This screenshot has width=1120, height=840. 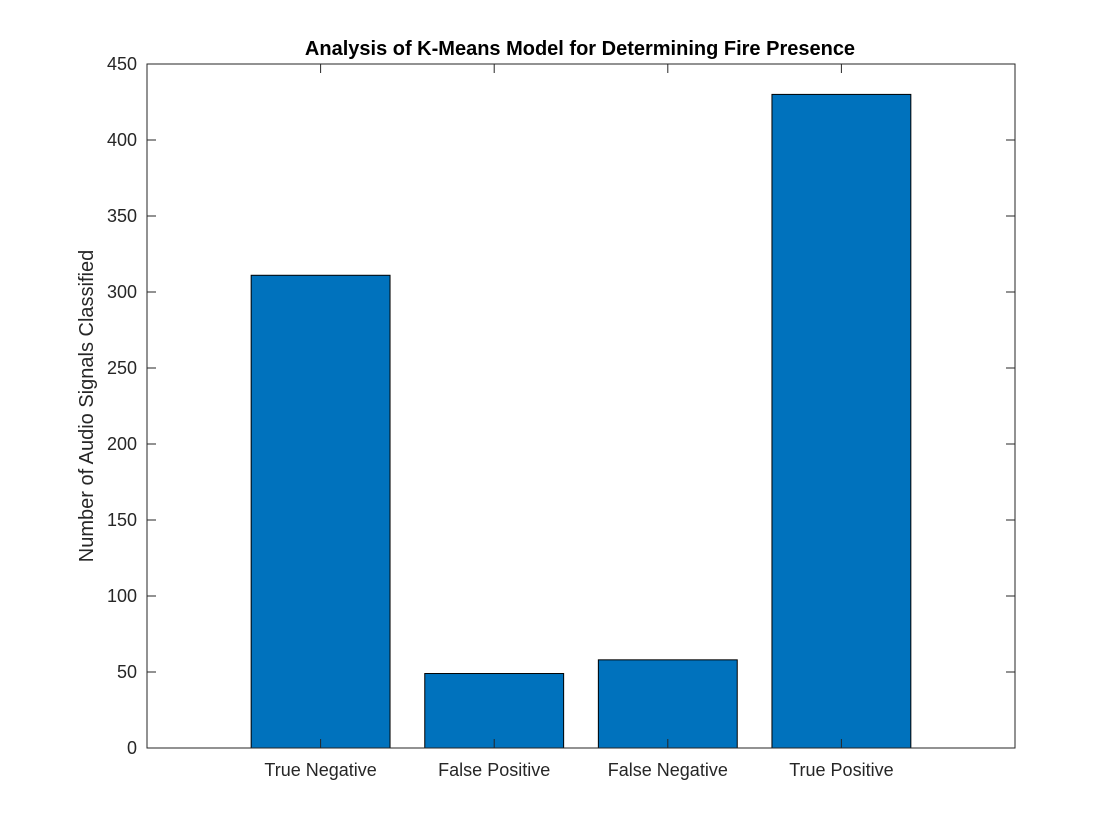 What do you see at coordinates (127, 672) in the screenshot?
I see `y-tick-label: 50` at bounding box center [127, 672].